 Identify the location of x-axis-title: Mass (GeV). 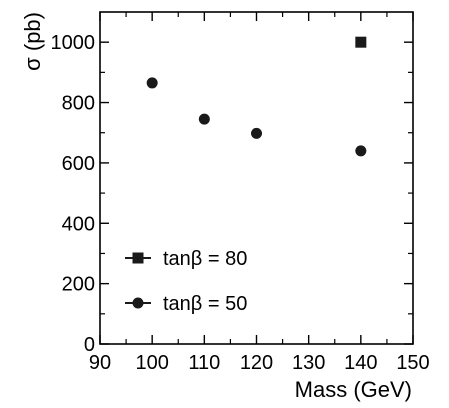
(353, 389).